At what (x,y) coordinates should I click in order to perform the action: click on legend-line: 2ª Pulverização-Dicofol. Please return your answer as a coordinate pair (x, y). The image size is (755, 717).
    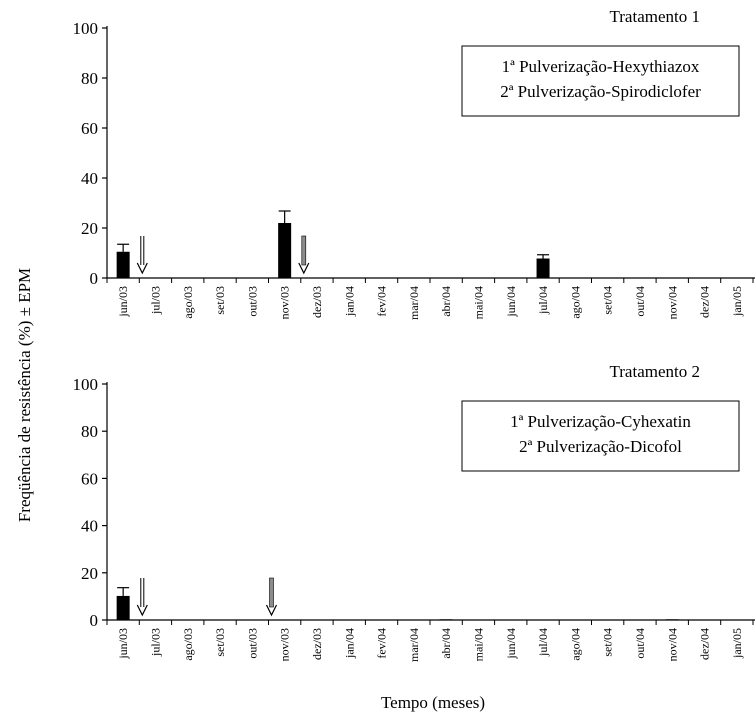
    Looking at the image, I should click on (600, 446).